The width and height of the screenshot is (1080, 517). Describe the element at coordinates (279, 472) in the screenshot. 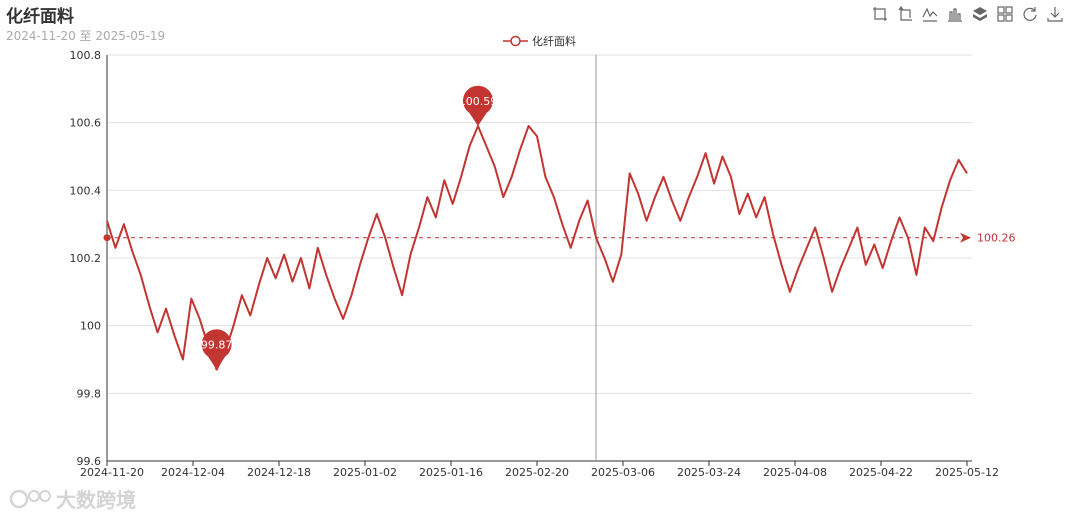

I see `x-tick-label: 2024-12-18` at that location.